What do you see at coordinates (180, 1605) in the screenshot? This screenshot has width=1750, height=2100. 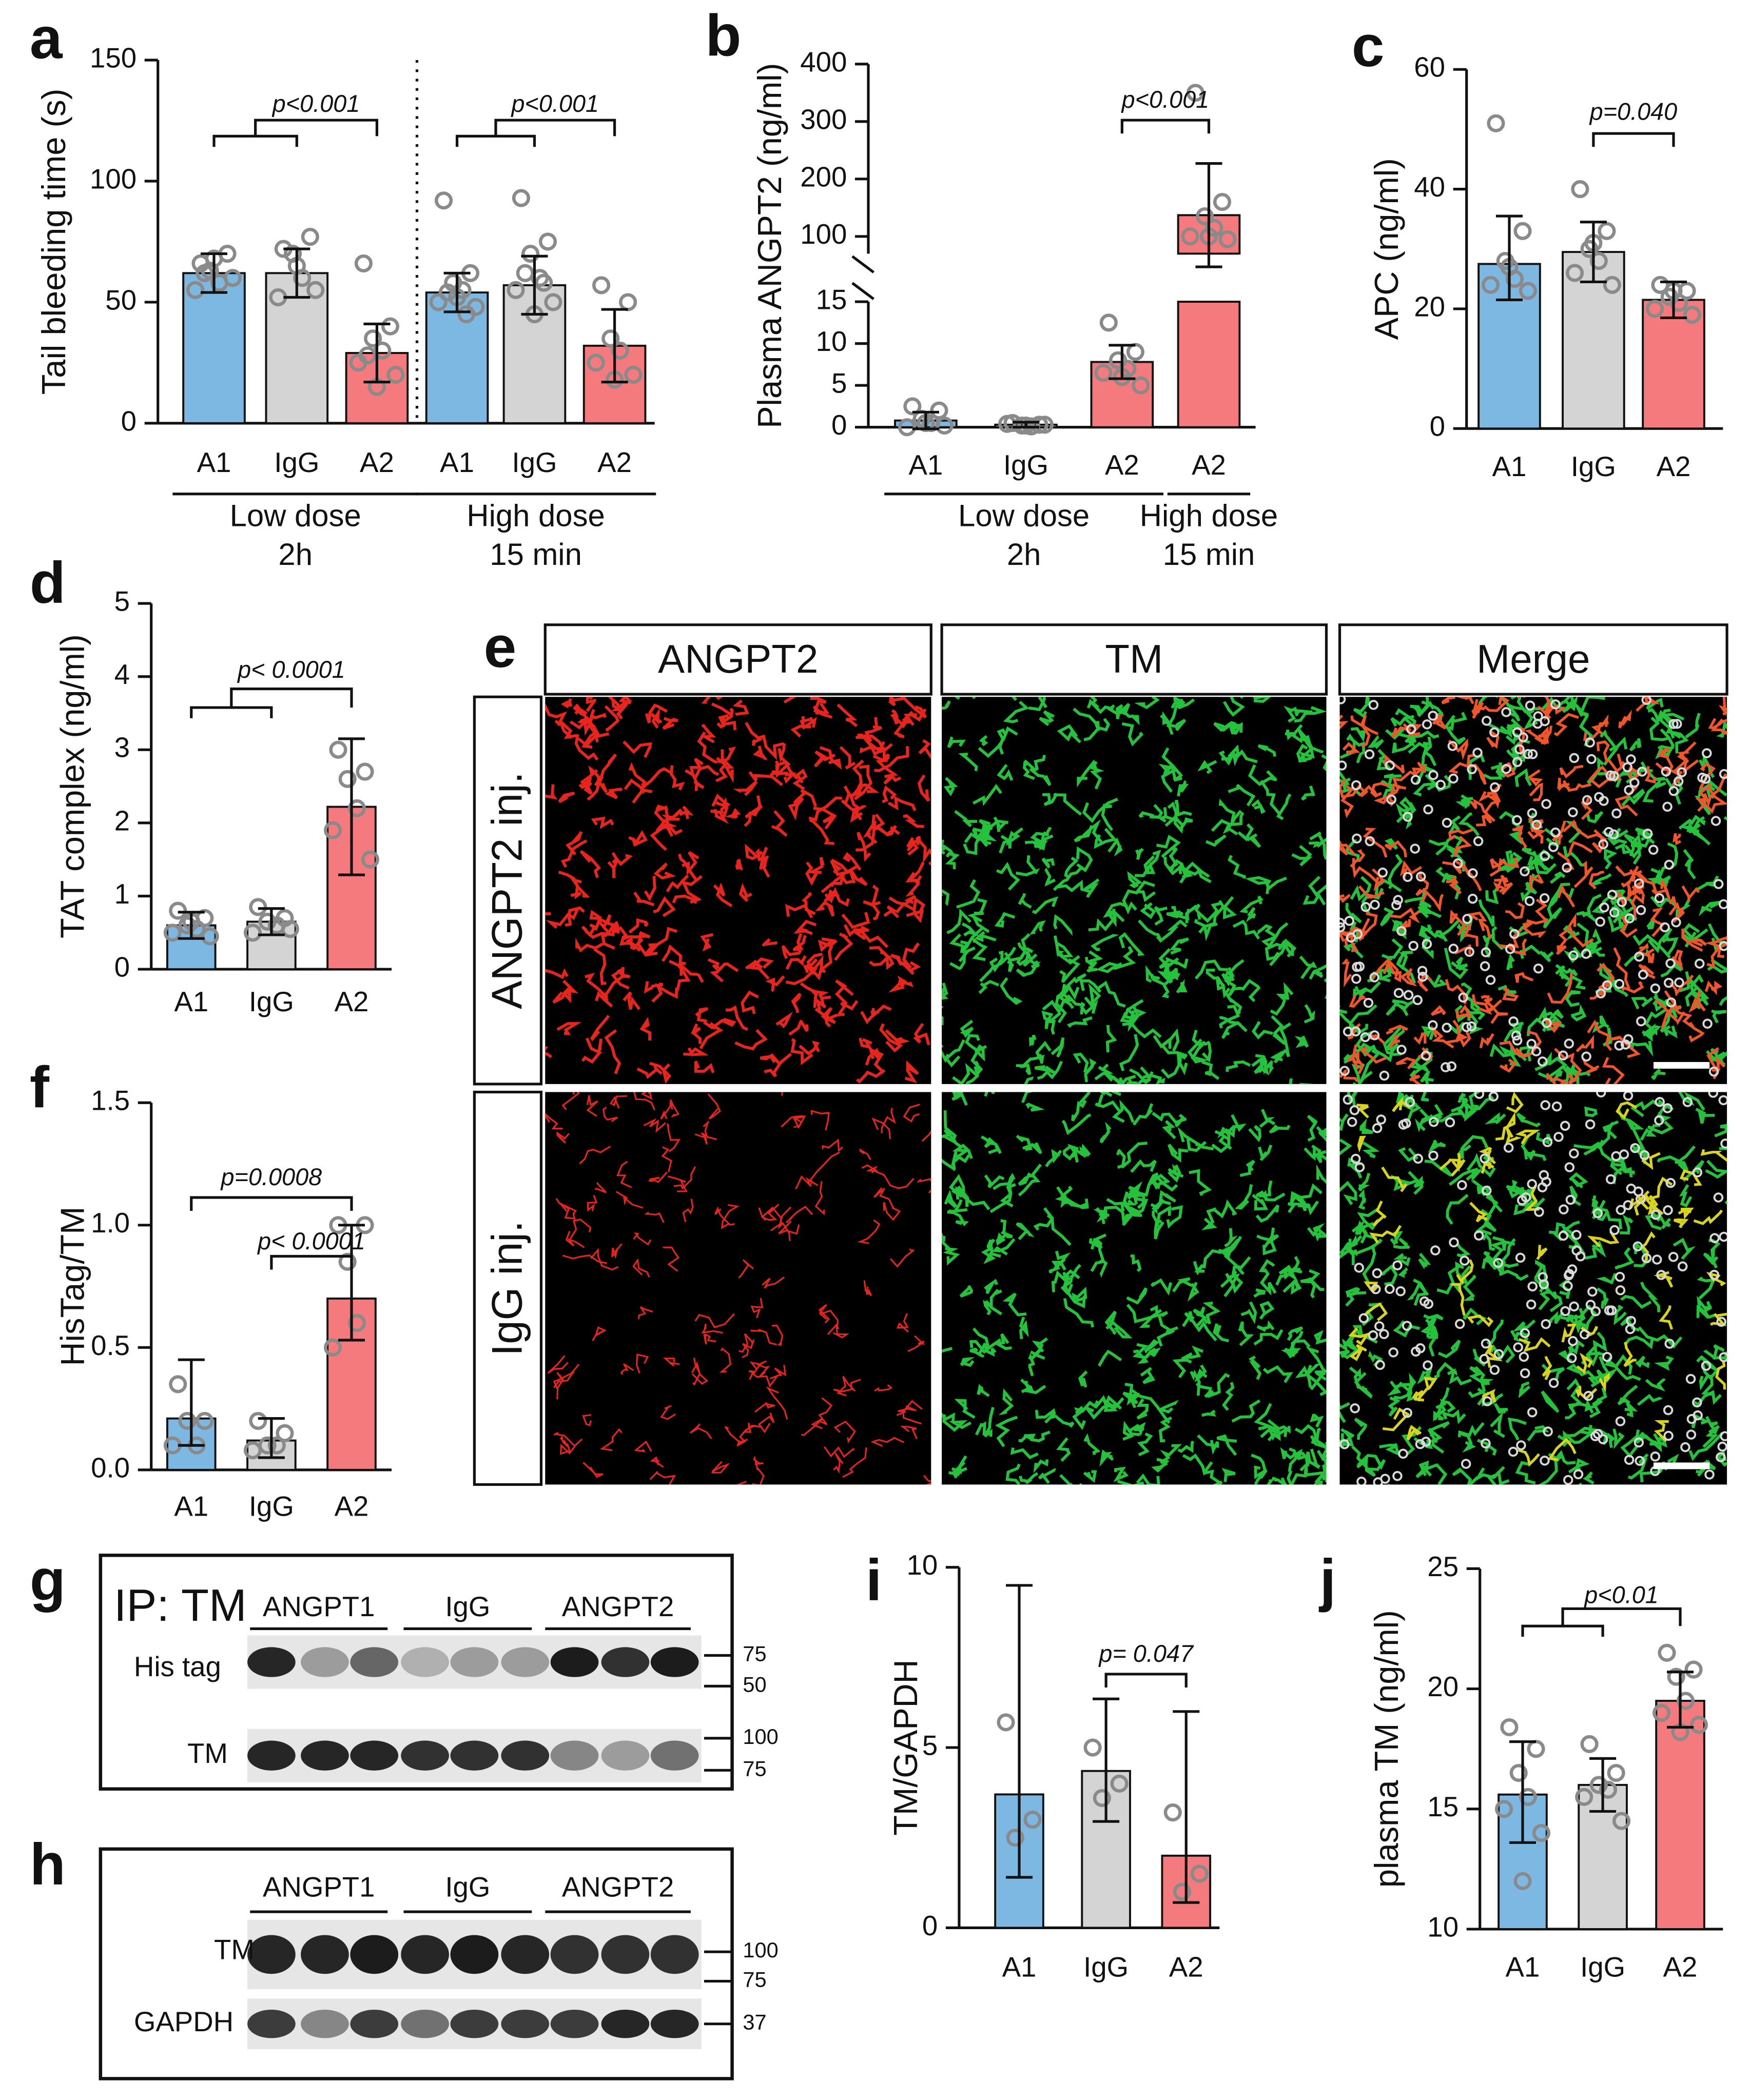 I see `blot-title: IP: TM` at bounding box center [180, 1605].